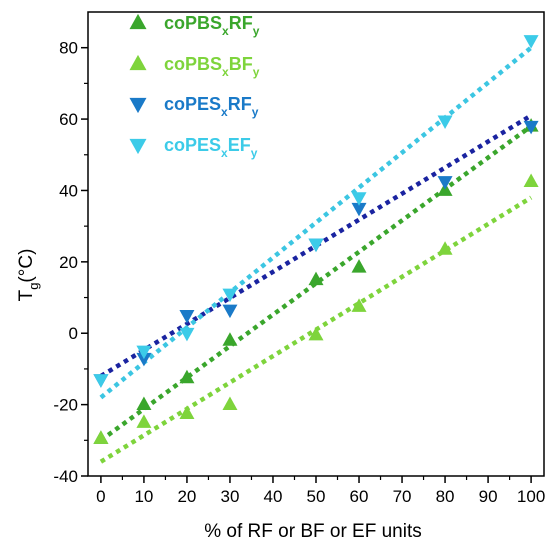 The width and height of the screenshot is (550, 549). What do you see at coordinates (68, 119) in the screenshot?
I see `y-tick-label: 60` at bounding box center [68, 119].